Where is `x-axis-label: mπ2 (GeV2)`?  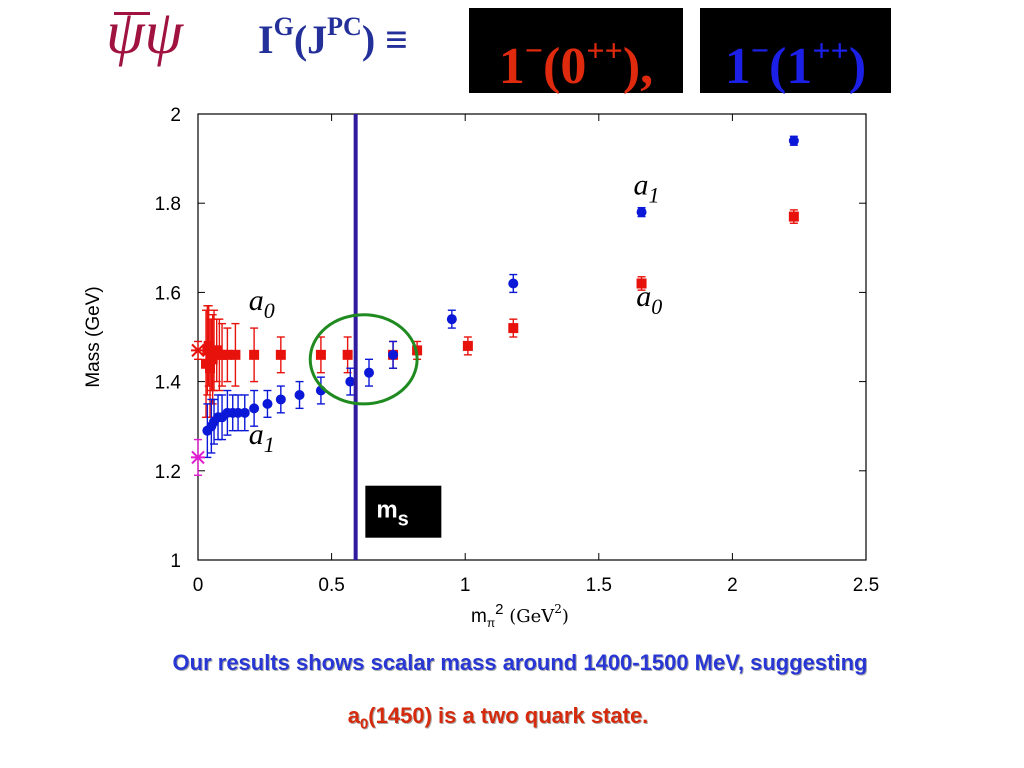 x-axis-label: mπ2 (GeV2) is located at coordinates (520, 615).